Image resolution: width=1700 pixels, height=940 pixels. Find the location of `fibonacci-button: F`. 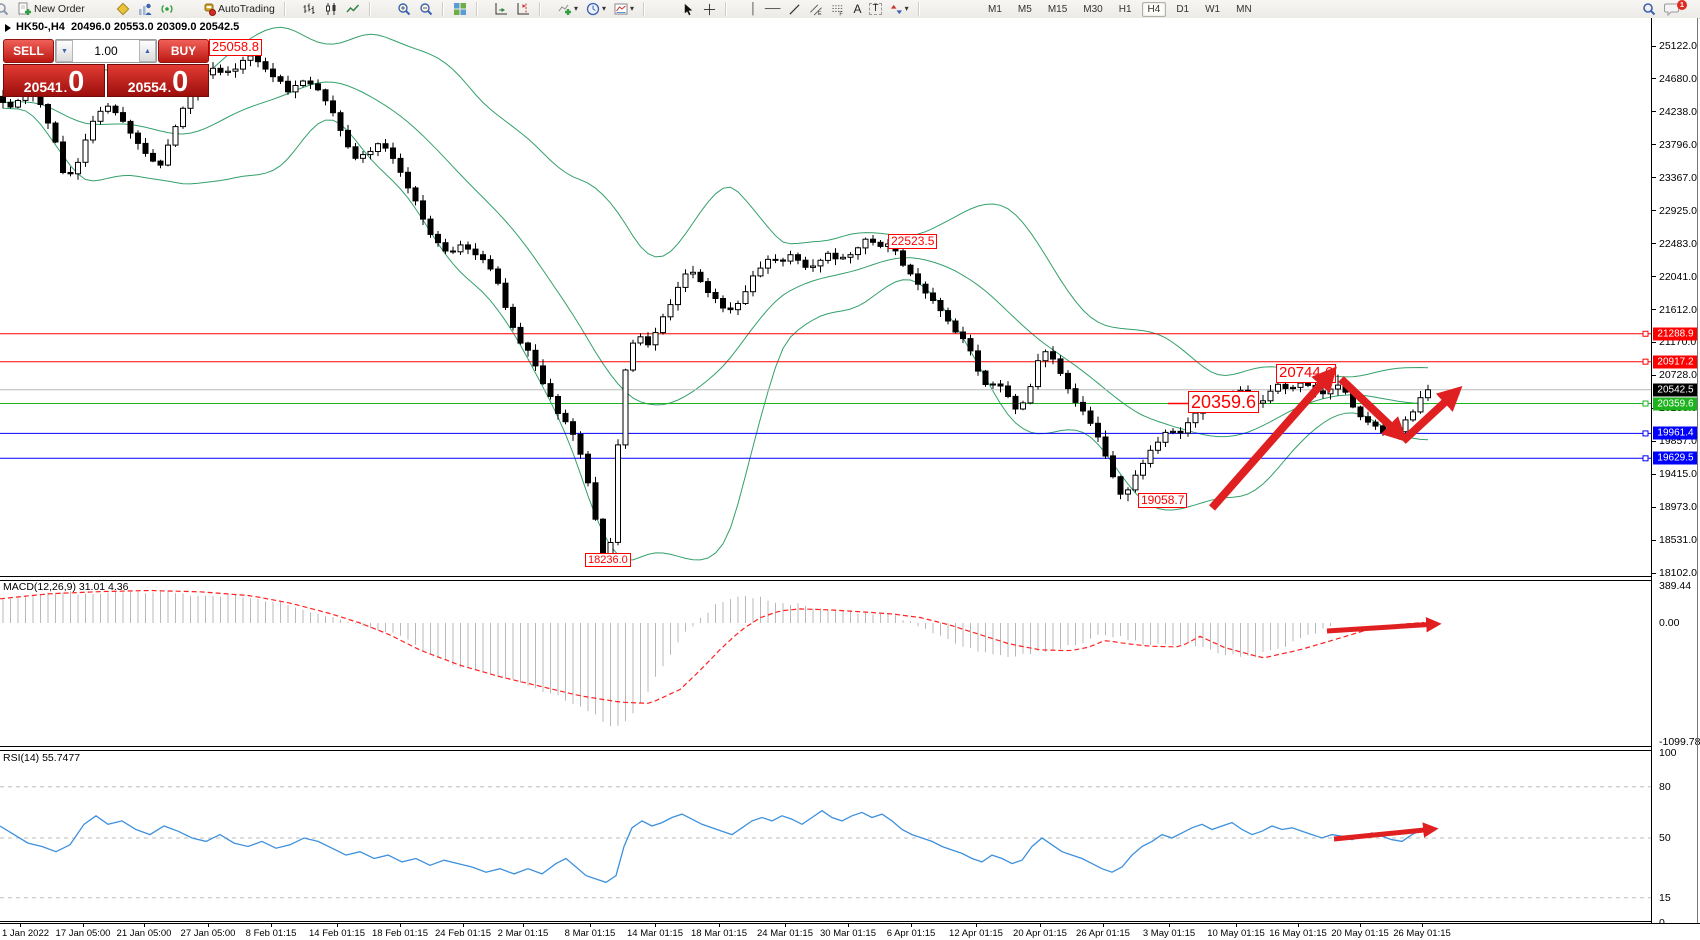

fibonacci-button: F is located at coordinates (838, 9).